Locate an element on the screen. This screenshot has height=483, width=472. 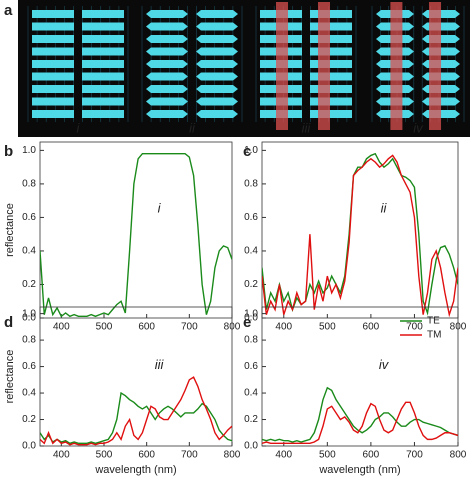
legend-label: TM is located at coordinates (434, 335).